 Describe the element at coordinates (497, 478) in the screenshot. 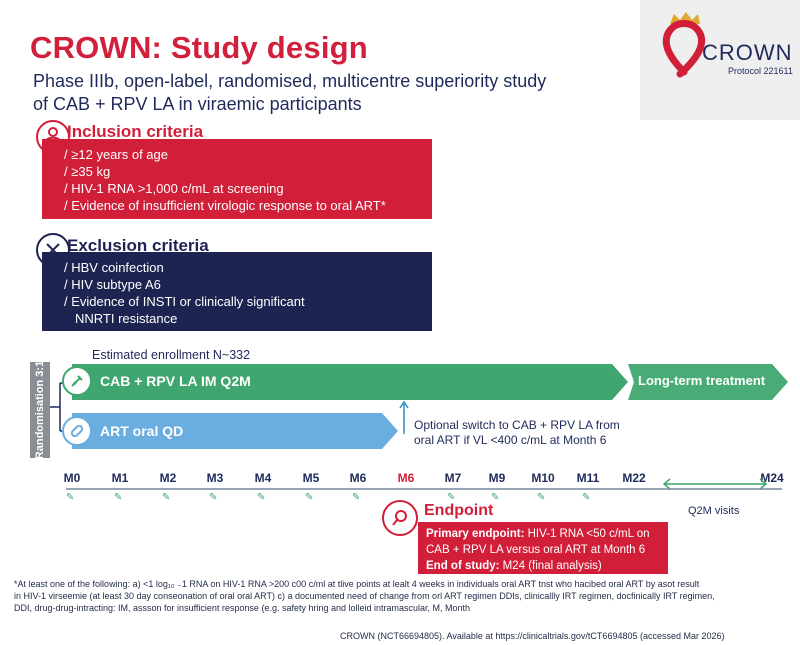

I see `timeline-tick-label: M9` at that location.